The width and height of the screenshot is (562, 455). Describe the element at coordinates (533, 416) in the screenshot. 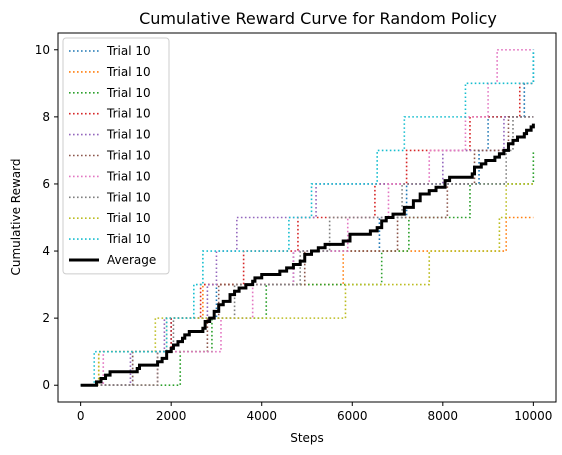

I see `x-tick-label: 10000` at that location.